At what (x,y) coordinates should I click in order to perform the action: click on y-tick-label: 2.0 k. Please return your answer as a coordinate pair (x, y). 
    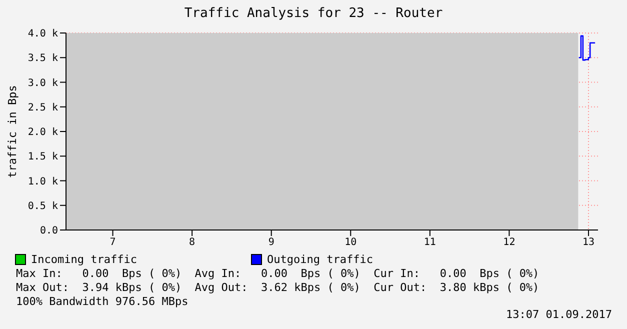
    Looking at the image, I should click on (43, 132).